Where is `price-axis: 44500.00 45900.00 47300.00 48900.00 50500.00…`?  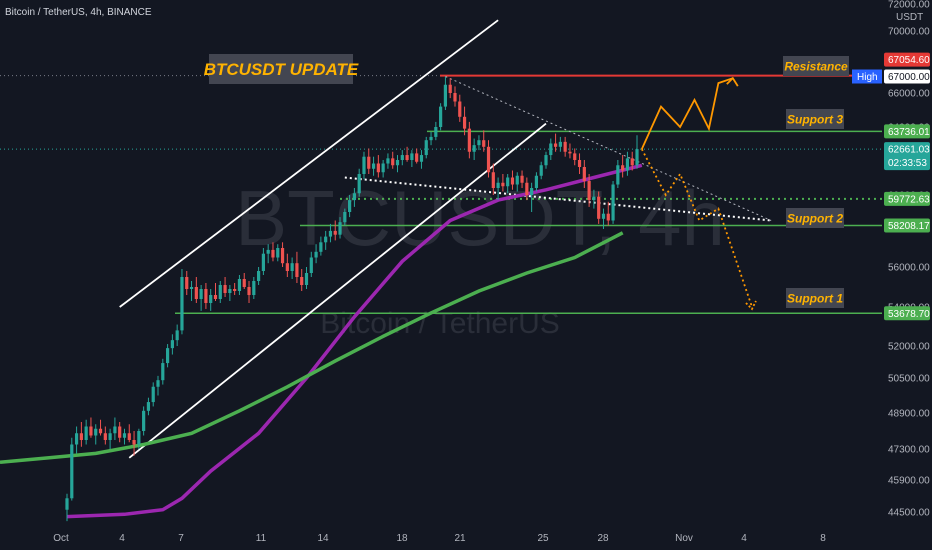 price-axis: 44500.00 45900.00 47300.00 48900.00 50500.00… is located at coordinates (892, 275).